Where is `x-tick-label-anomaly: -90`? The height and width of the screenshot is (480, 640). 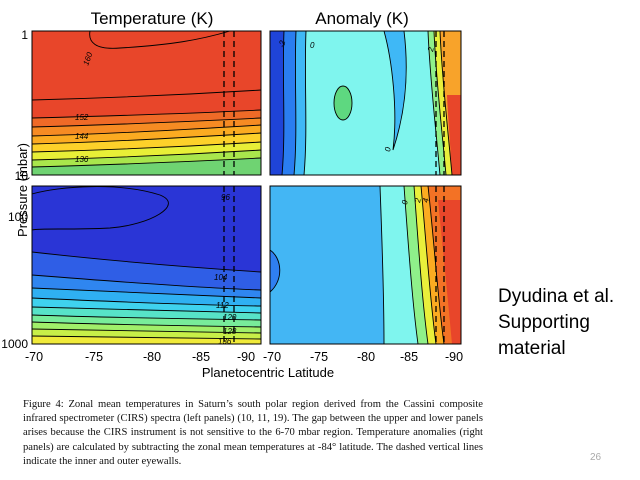
x-tick-label-anomaly: -90 is located at coordinates (454, 357).